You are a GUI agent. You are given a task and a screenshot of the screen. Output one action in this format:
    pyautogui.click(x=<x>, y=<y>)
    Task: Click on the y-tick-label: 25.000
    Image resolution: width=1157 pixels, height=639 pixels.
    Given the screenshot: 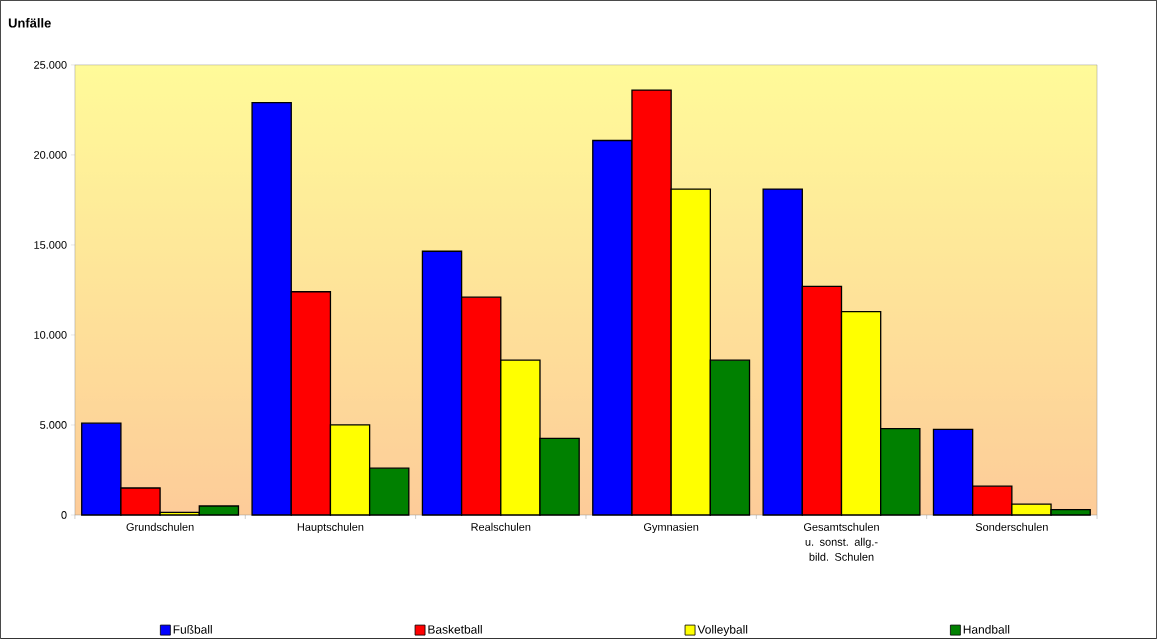 What is the action you would take?
    pyautogui.click(x=50, y=64)
    